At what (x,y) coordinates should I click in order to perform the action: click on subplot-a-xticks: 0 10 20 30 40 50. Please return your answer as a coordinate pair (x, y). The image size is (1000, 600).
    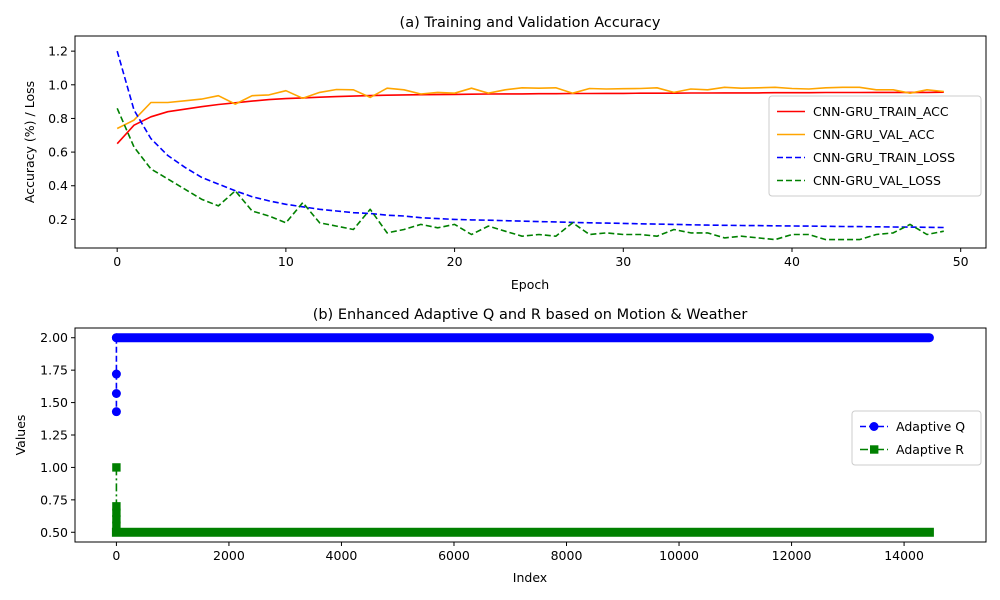
    Looking at the image, I should click on (541, 258).